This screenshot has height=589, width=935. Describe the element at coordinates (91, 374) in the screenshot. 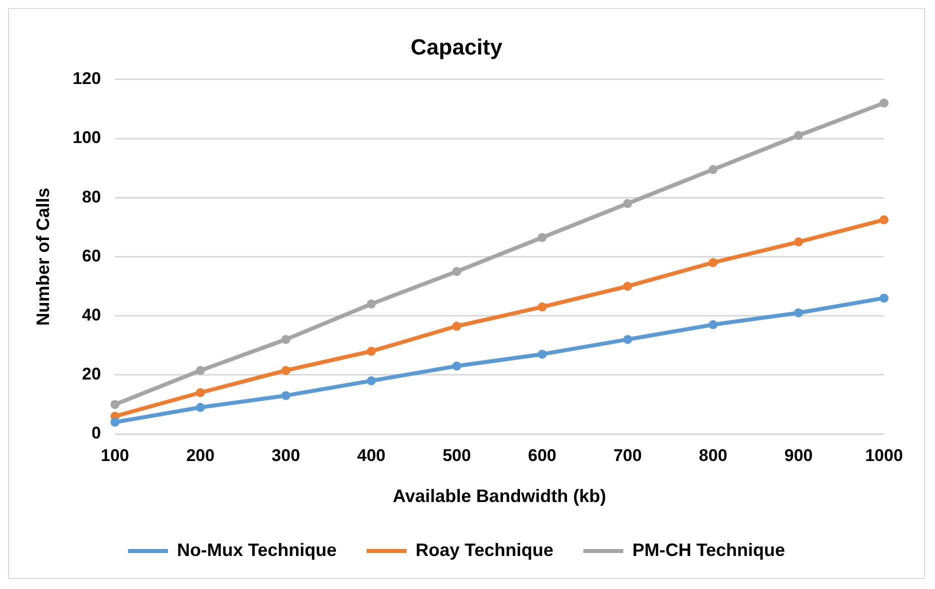

I see `y-tick-label: 20` at that location.